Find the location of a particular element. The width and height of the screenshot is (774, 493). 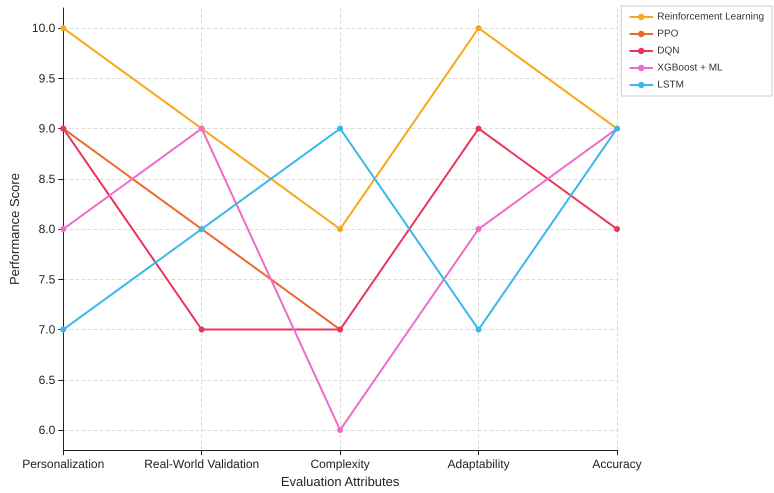

y-tick-label: 8.5 is located at coordinates (47, 179).